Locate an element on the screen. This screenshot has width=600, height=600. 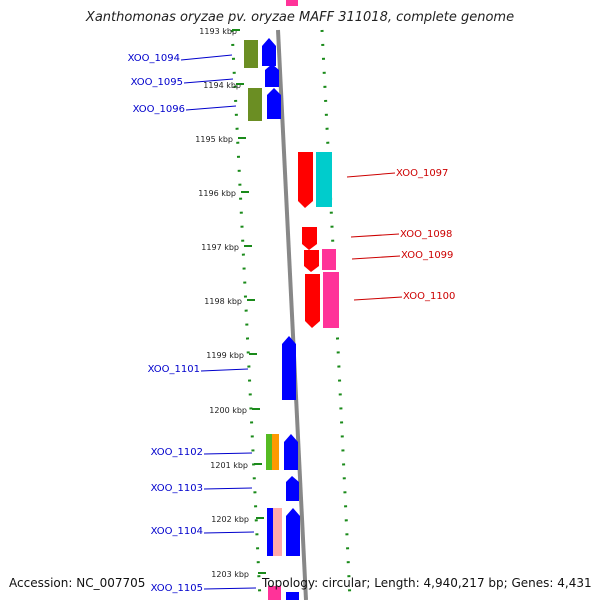
genome-axis is located at coordinates (292, 314).